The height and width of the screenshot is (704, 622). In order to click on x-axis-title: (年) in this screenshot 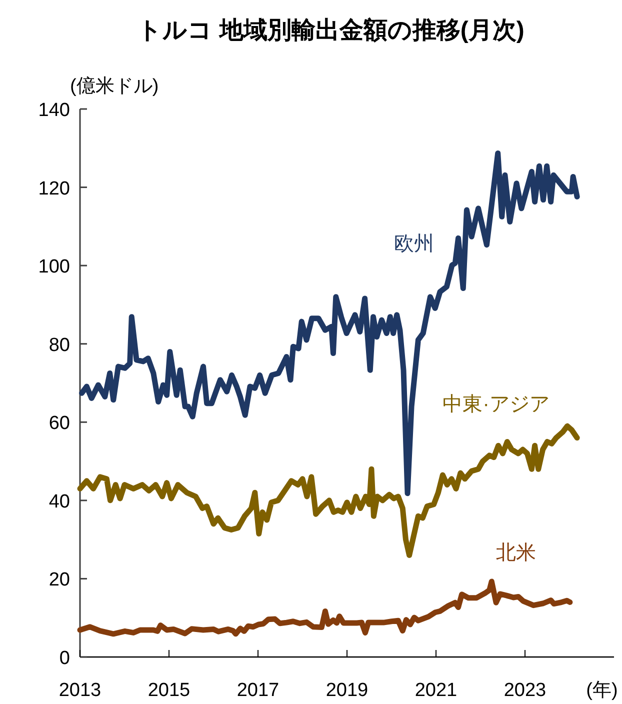, I will do `click(602, 690)`.